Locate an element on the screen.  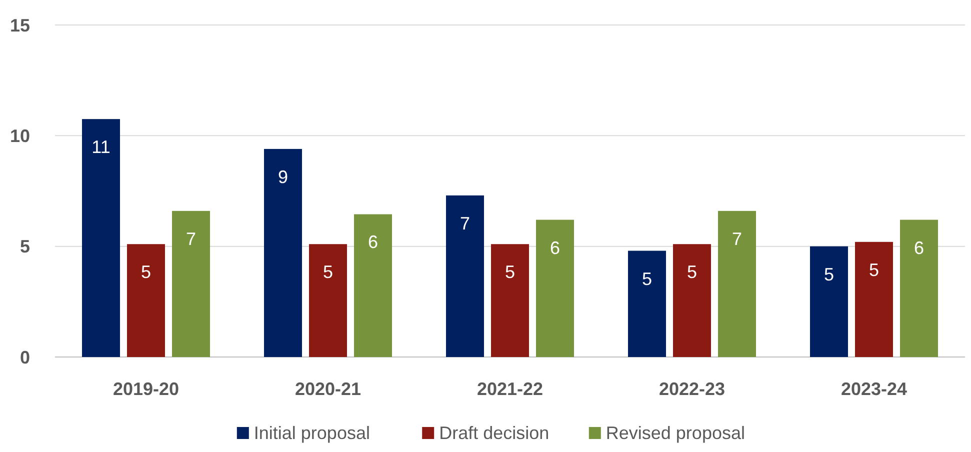
x-tick-label: 2023-24 is located at coordinates (874, 389).